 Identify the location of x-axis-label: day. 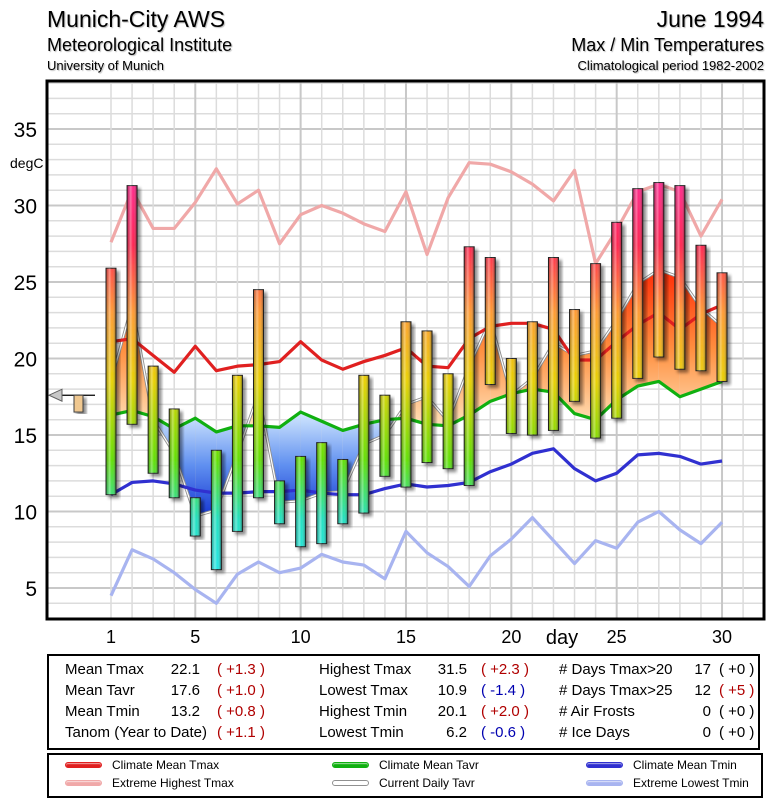
(562, 638).